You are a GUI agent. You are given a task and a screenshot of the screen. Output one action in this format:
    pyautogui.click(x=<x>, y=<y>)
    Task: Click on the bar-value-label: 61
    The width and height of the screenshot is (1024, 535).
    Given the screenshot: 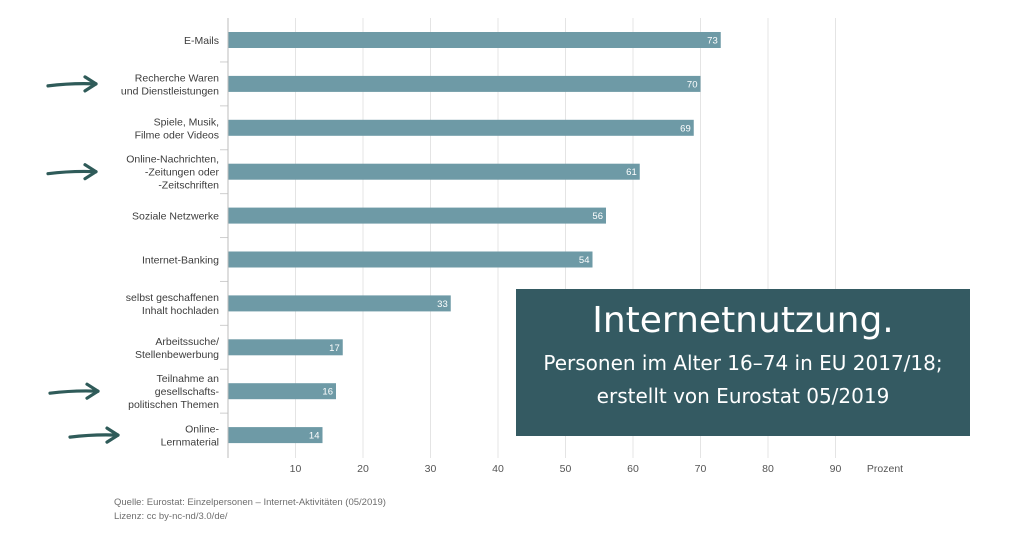 What is the action you would take?
    pyautogui.click(x=631, y=172)
    